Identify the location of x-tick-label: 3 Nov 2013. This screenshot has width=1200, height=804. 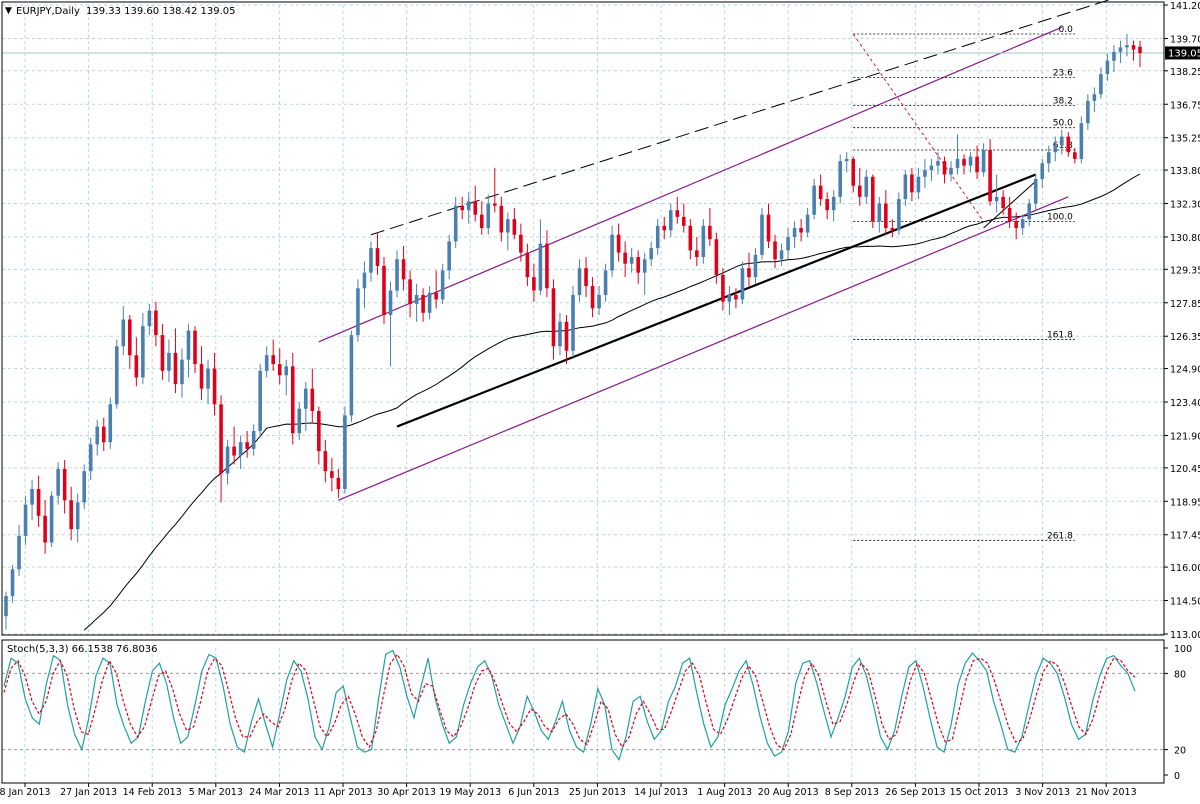
(1042, 792).